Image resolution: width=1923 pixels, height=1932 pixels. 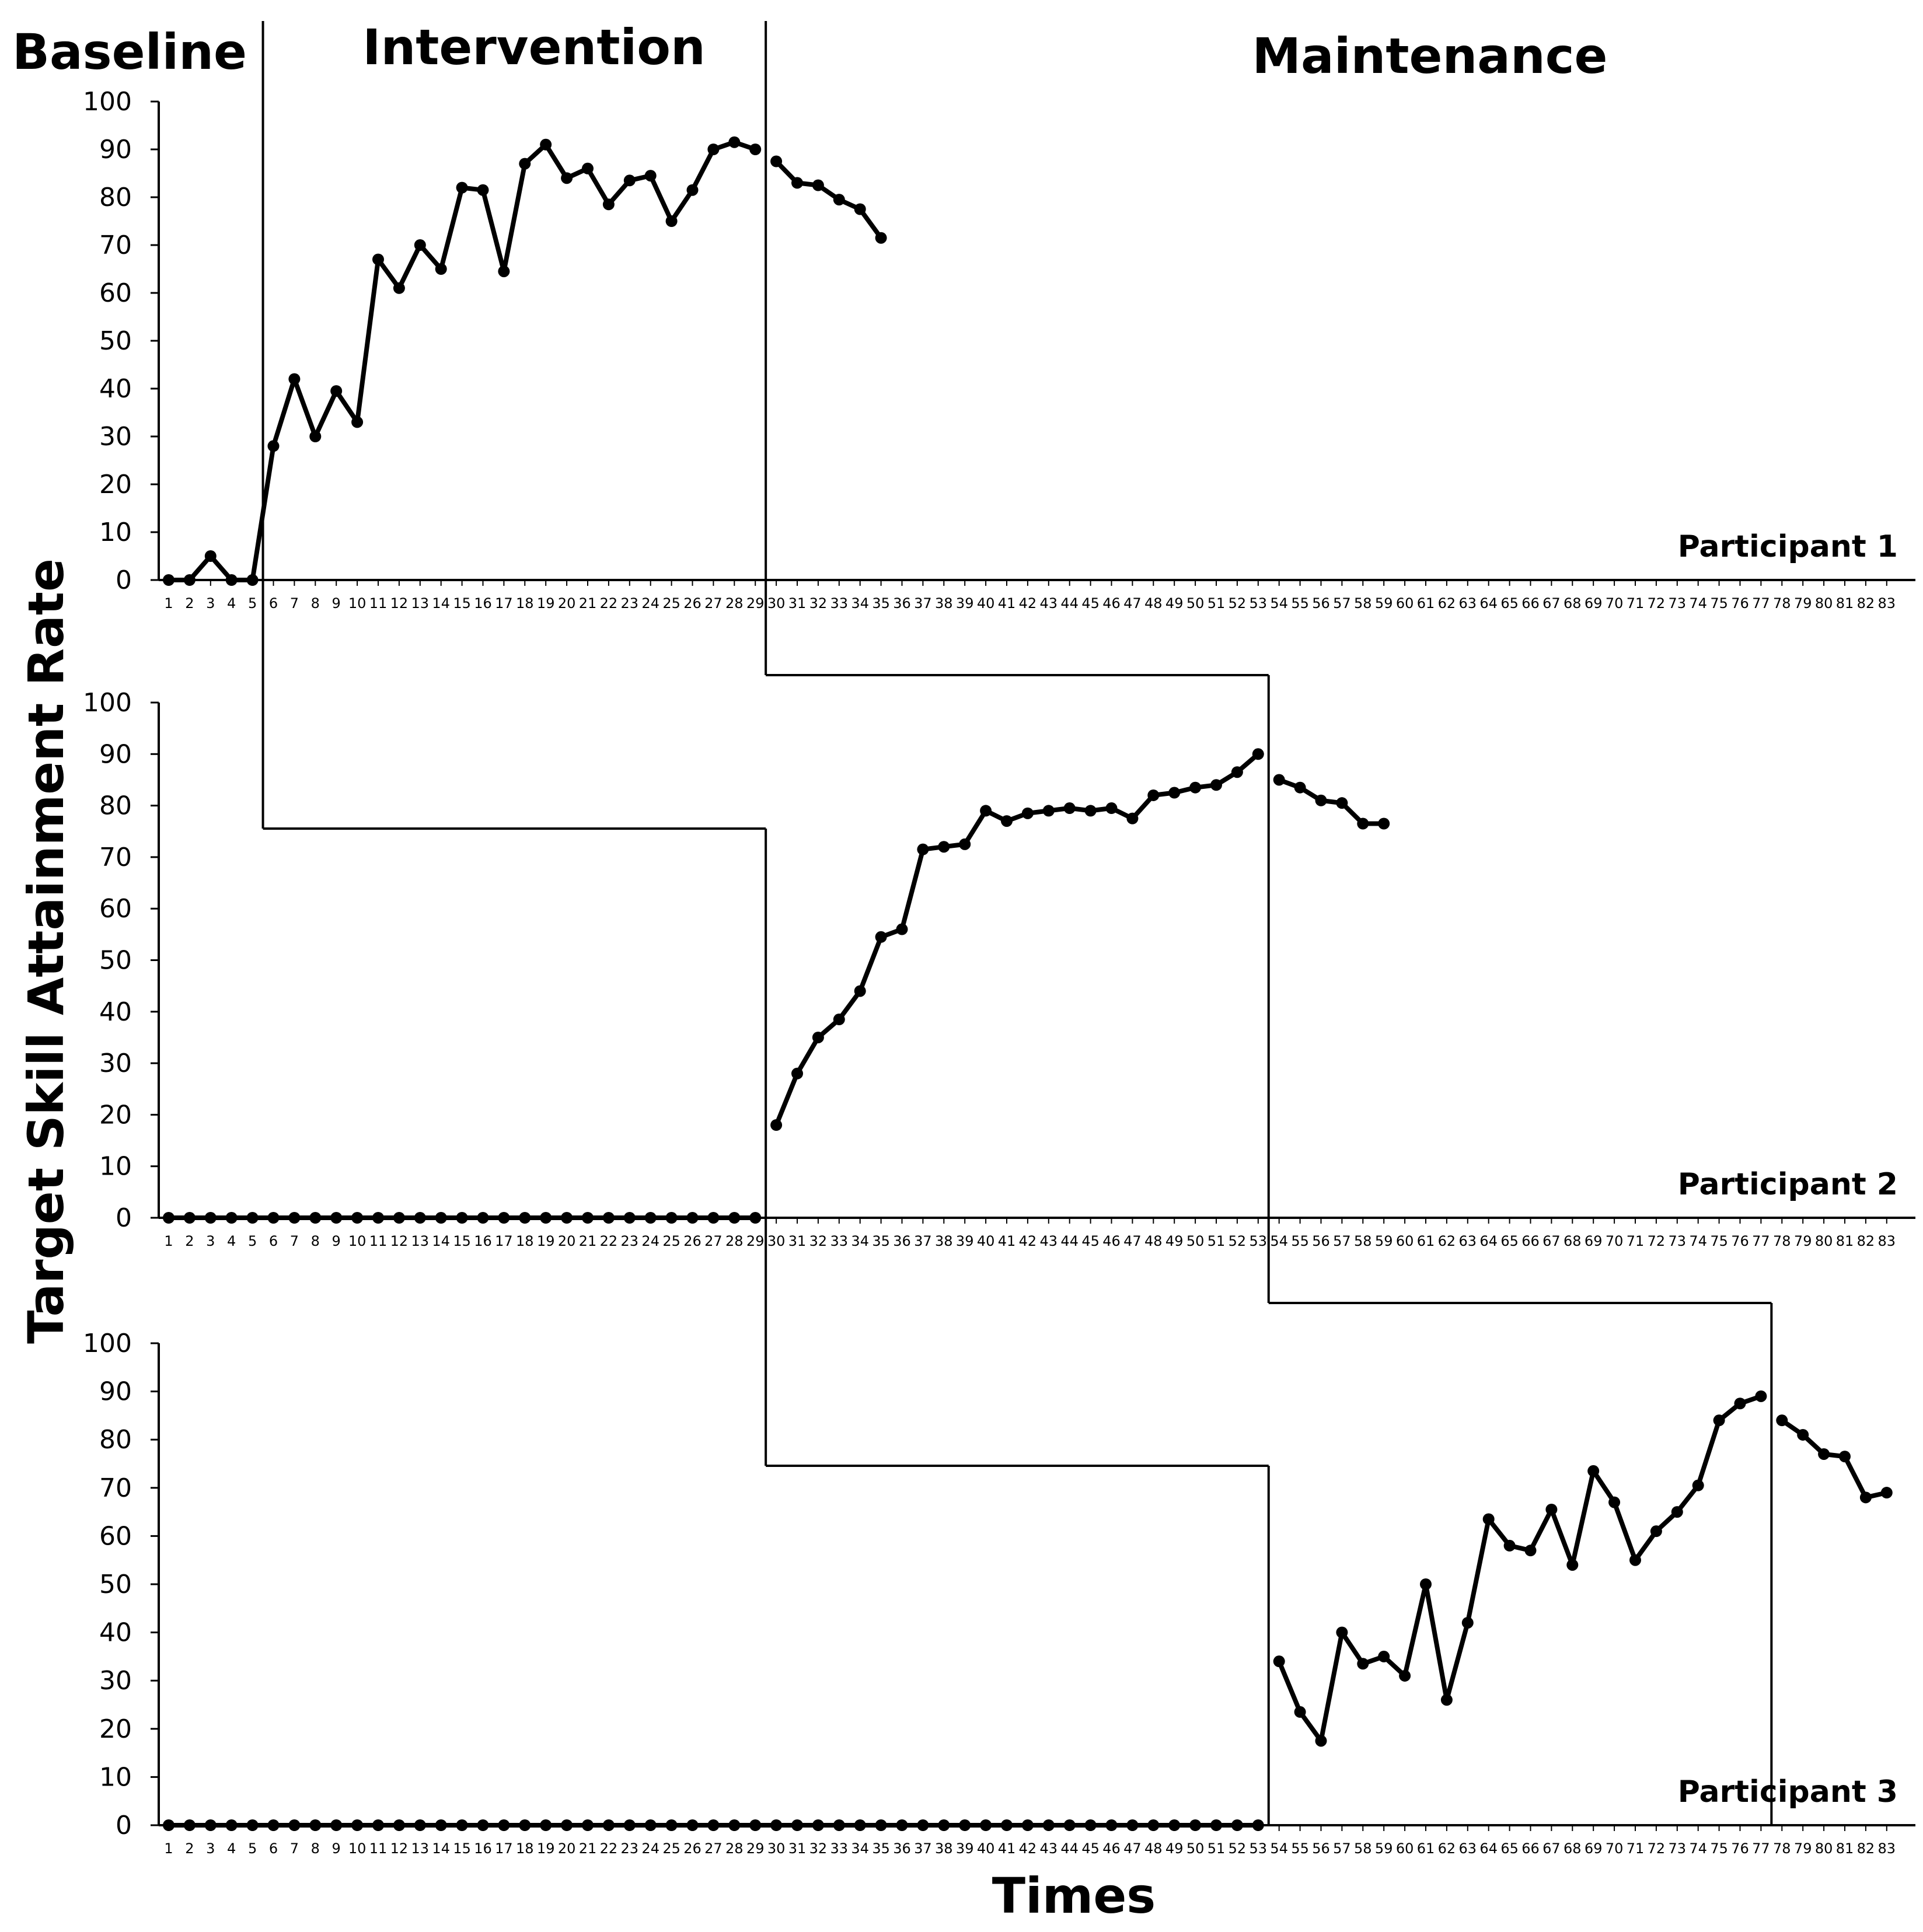 What do you see at coordinates (1572, 1848) in the screenshot?
I see `x-tick-label: 68` at bounding box center [1572, 1848].